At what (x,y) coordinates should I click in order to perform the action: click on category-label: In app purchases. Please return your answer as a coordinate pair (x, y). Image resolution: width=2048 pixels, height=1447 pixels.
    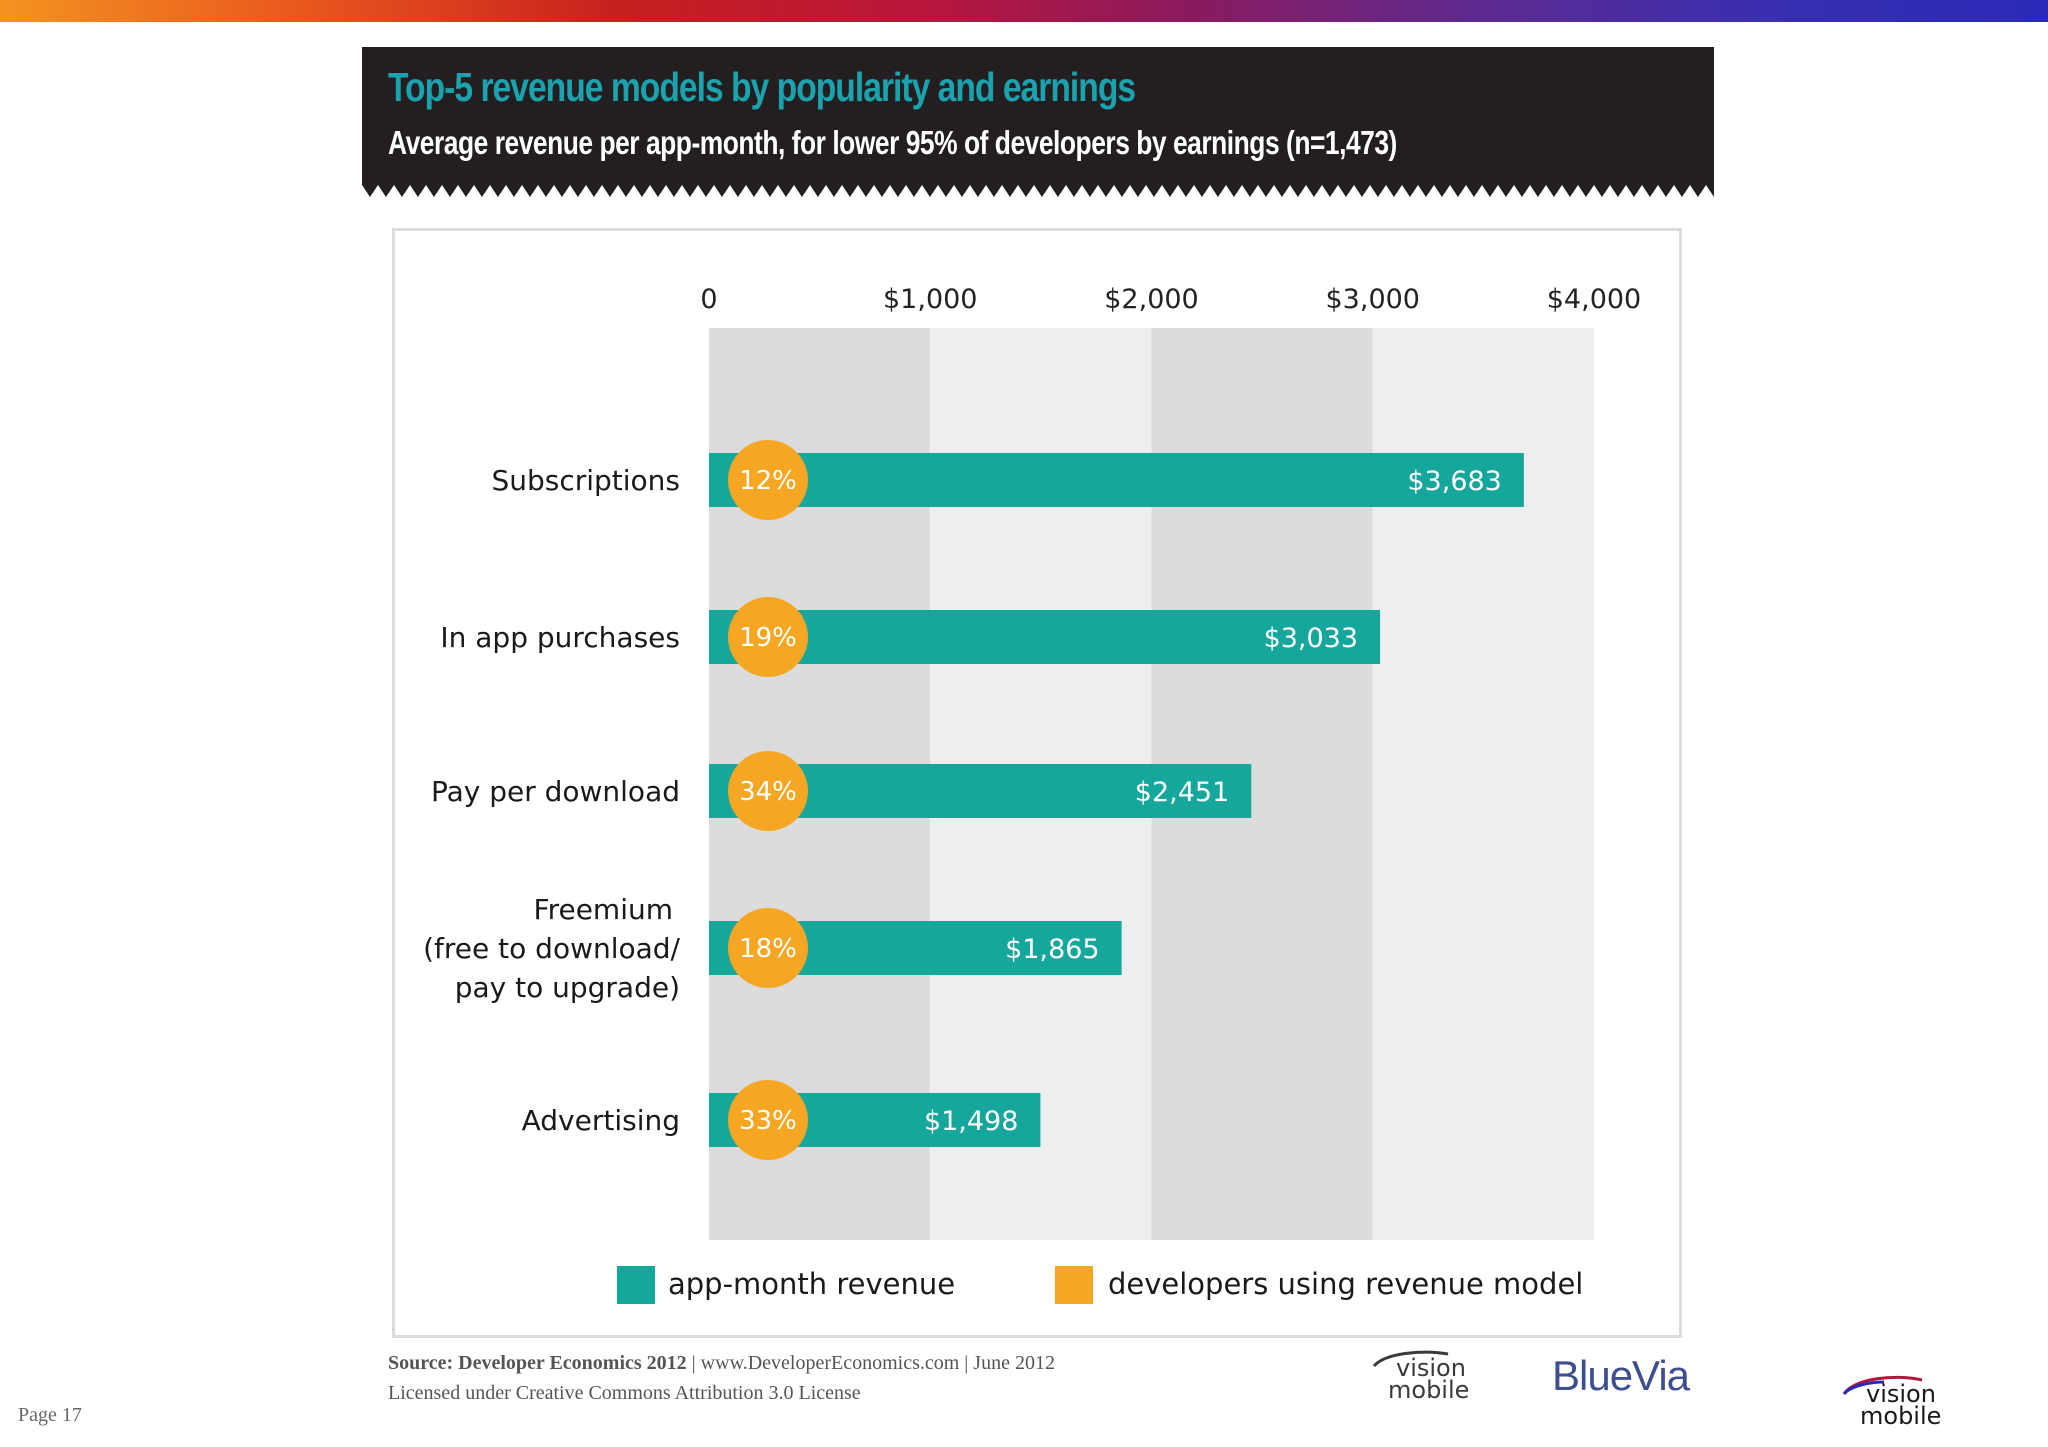
    Looking at the image, I should click on (560, 637).